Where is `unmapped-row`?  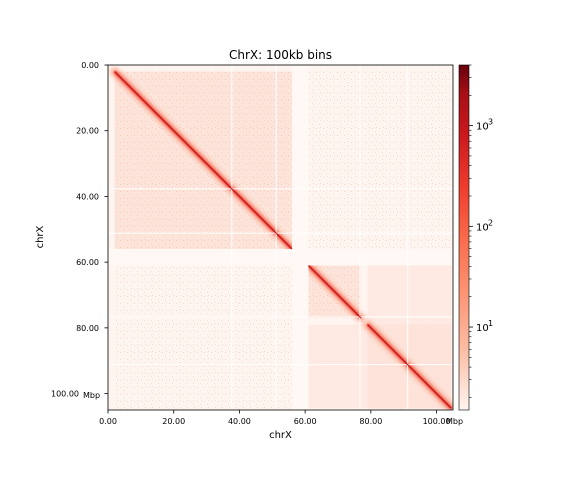
unmapped-row is located at coordinates (280, 257).